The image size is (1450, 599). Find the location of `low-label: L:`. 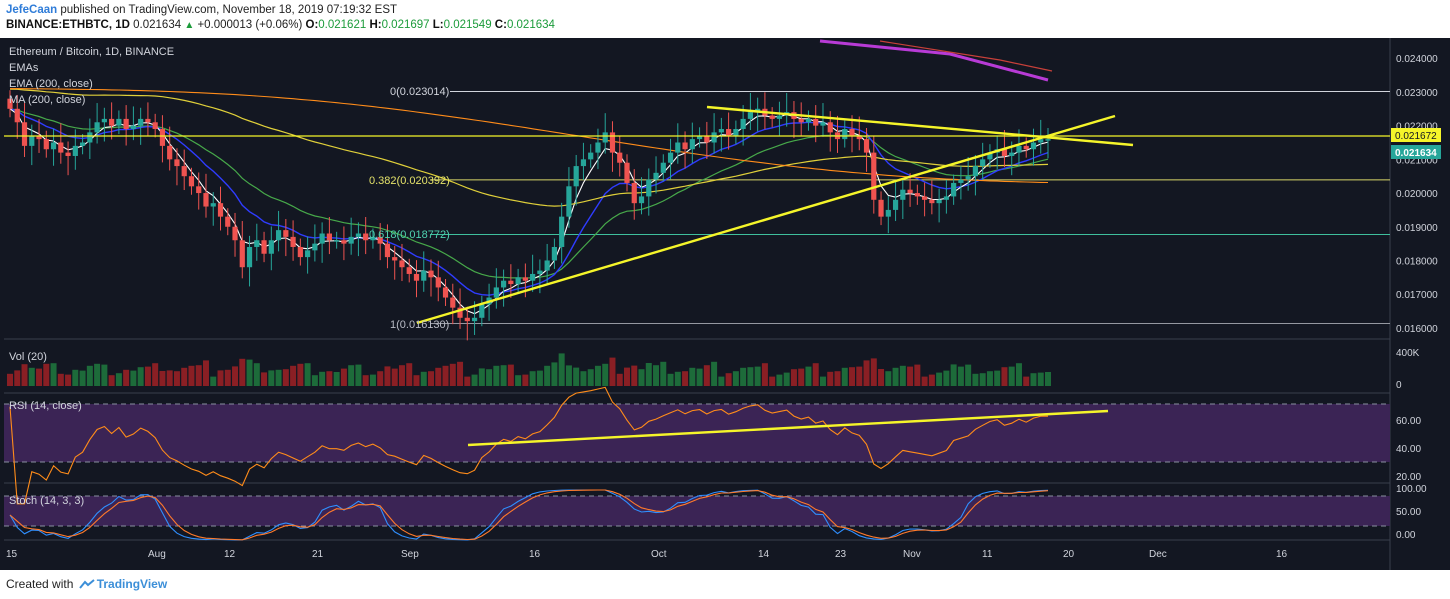

low-label: L: is located at coordinates (438, 25).